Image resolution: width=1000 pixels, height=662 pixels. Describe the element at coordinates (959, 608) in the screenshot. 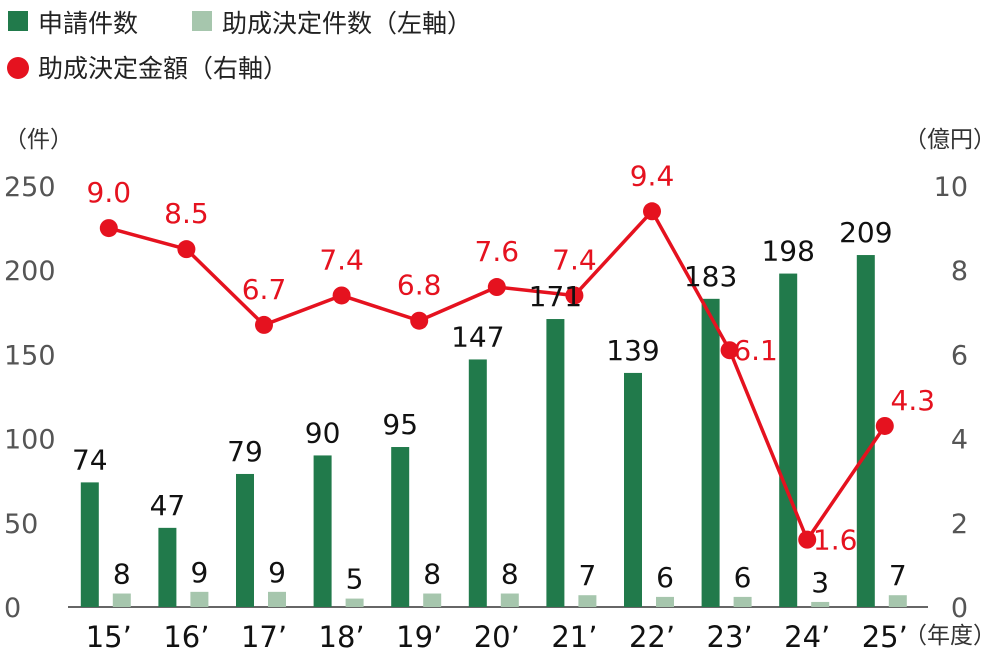

I see `right-tick-label: 0` at that location.